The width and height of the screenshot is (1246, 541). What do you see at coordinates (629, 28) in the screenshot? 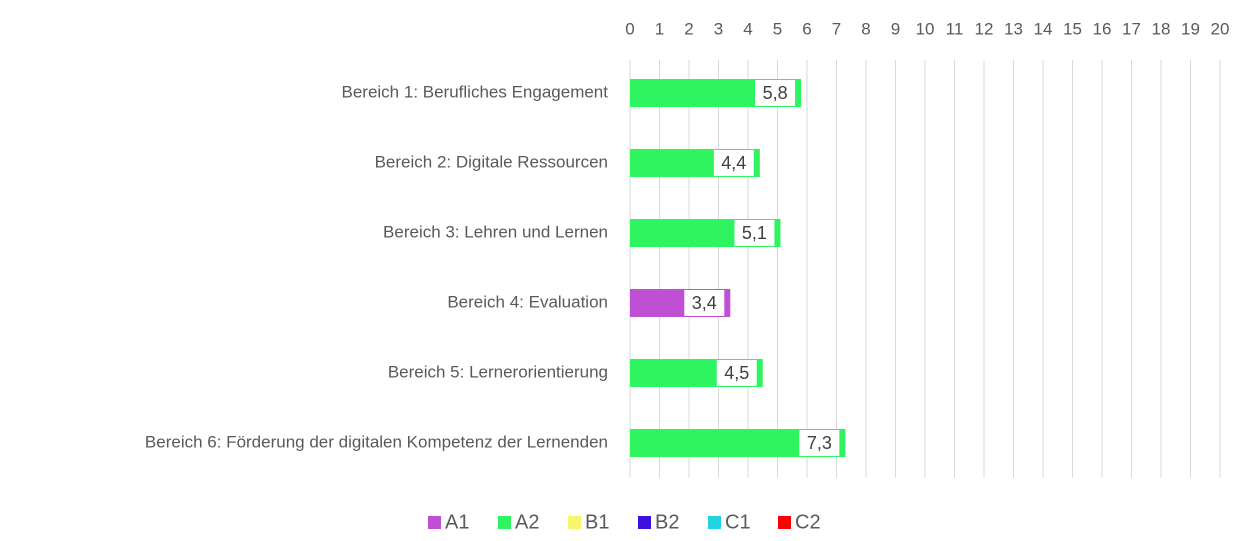
I see `x-tick-label: 0` at bounding box center [629, 28].